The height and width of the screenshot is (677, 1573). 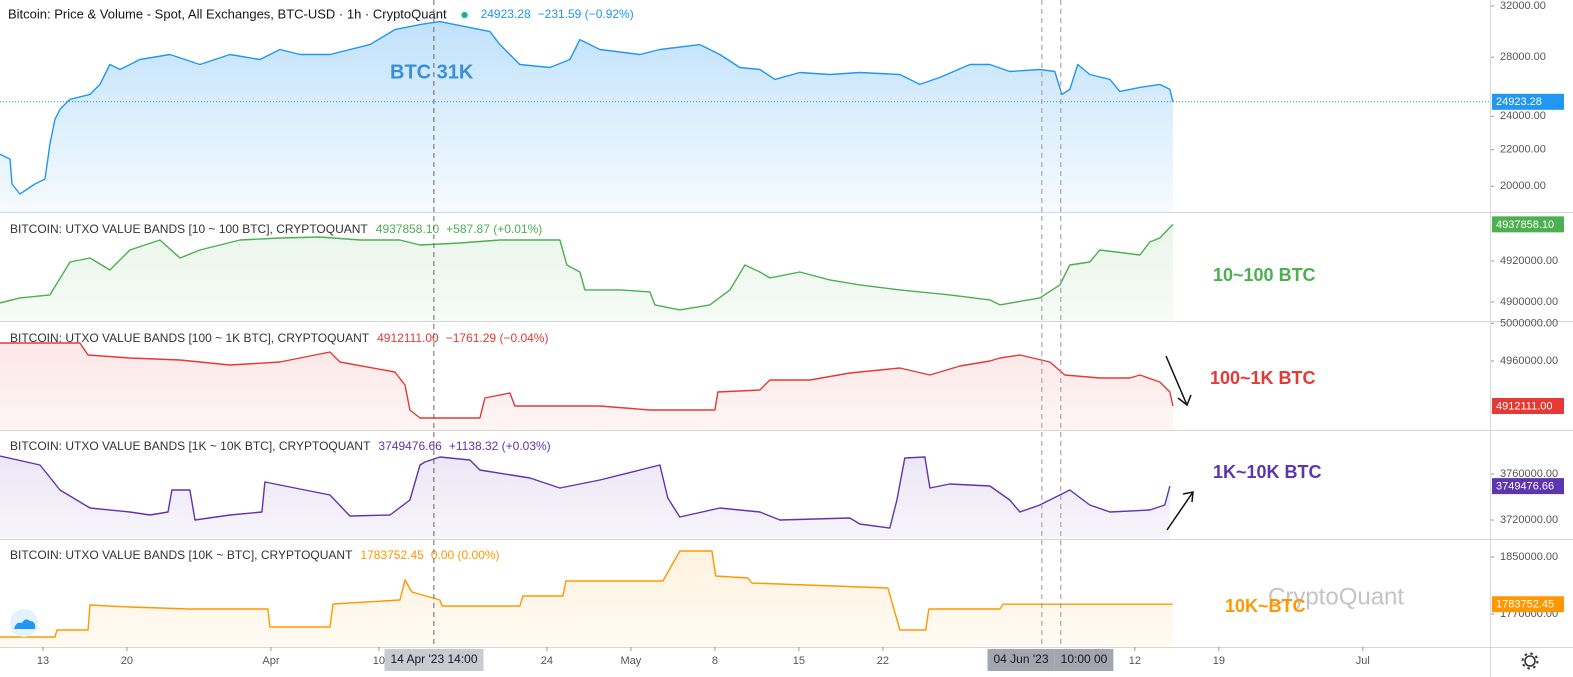 What do you see at coordinates (883, 661) in the screenshot?
I see `x-tick-label: 22` at bounding box center [883, 661].